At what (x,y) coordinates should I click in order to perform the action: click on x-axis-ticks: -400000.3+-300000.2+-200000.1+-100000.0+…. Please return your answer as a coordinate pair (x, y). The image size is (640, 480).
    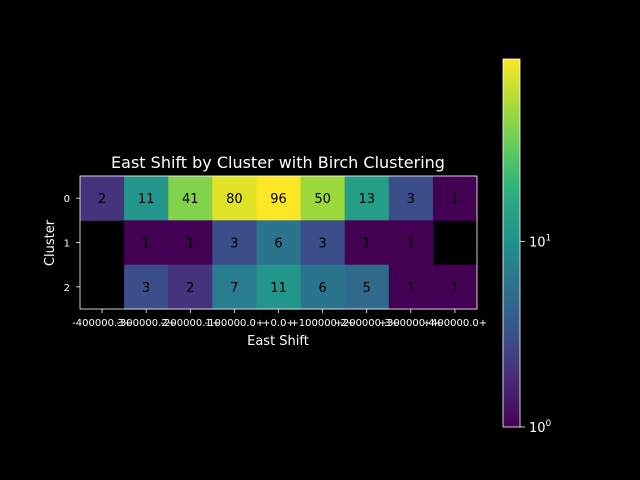
    Looking at the image, I should click on (279, 319).